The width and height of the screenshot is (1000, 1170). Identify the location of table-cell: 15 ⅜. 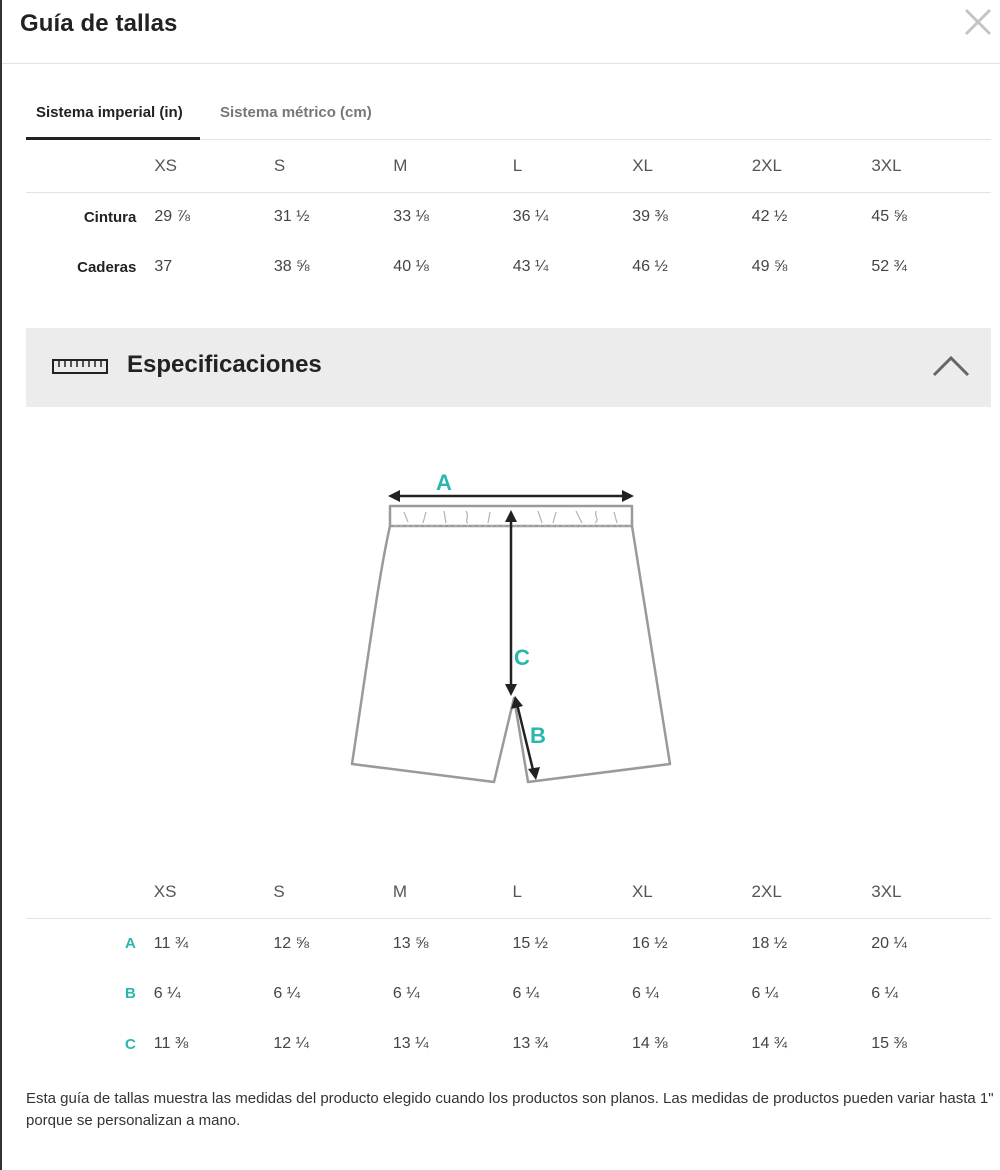
(889, 1044).